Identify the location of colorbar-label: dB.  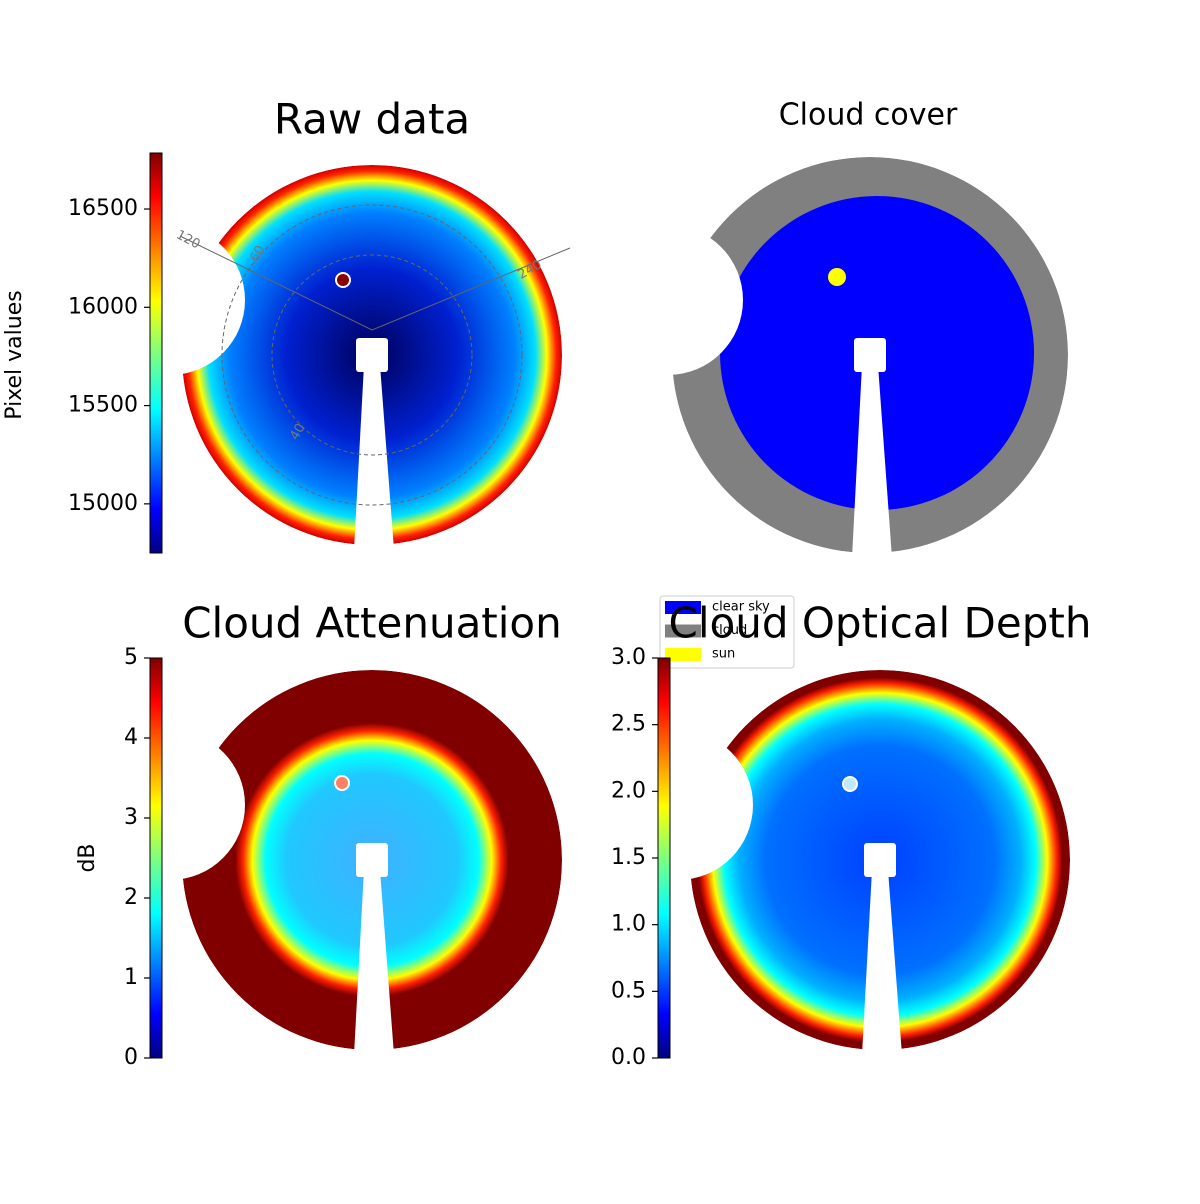
(87, 857).